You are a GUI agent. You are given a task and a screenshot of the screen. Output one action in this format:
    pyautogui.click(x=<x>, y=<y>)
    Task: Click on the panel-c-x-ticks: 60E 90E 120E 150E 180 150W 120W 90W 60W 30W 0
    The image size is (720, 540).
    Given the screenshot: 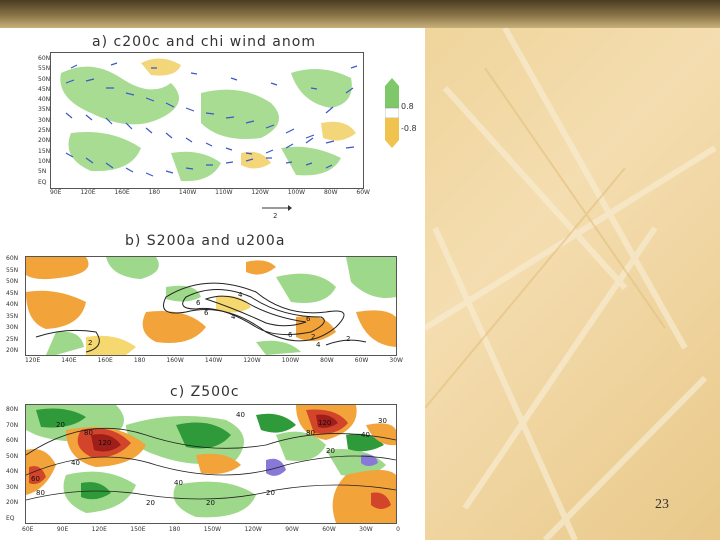 What is the action you would take?
    pyautogui.click(x=211, y=529)
    